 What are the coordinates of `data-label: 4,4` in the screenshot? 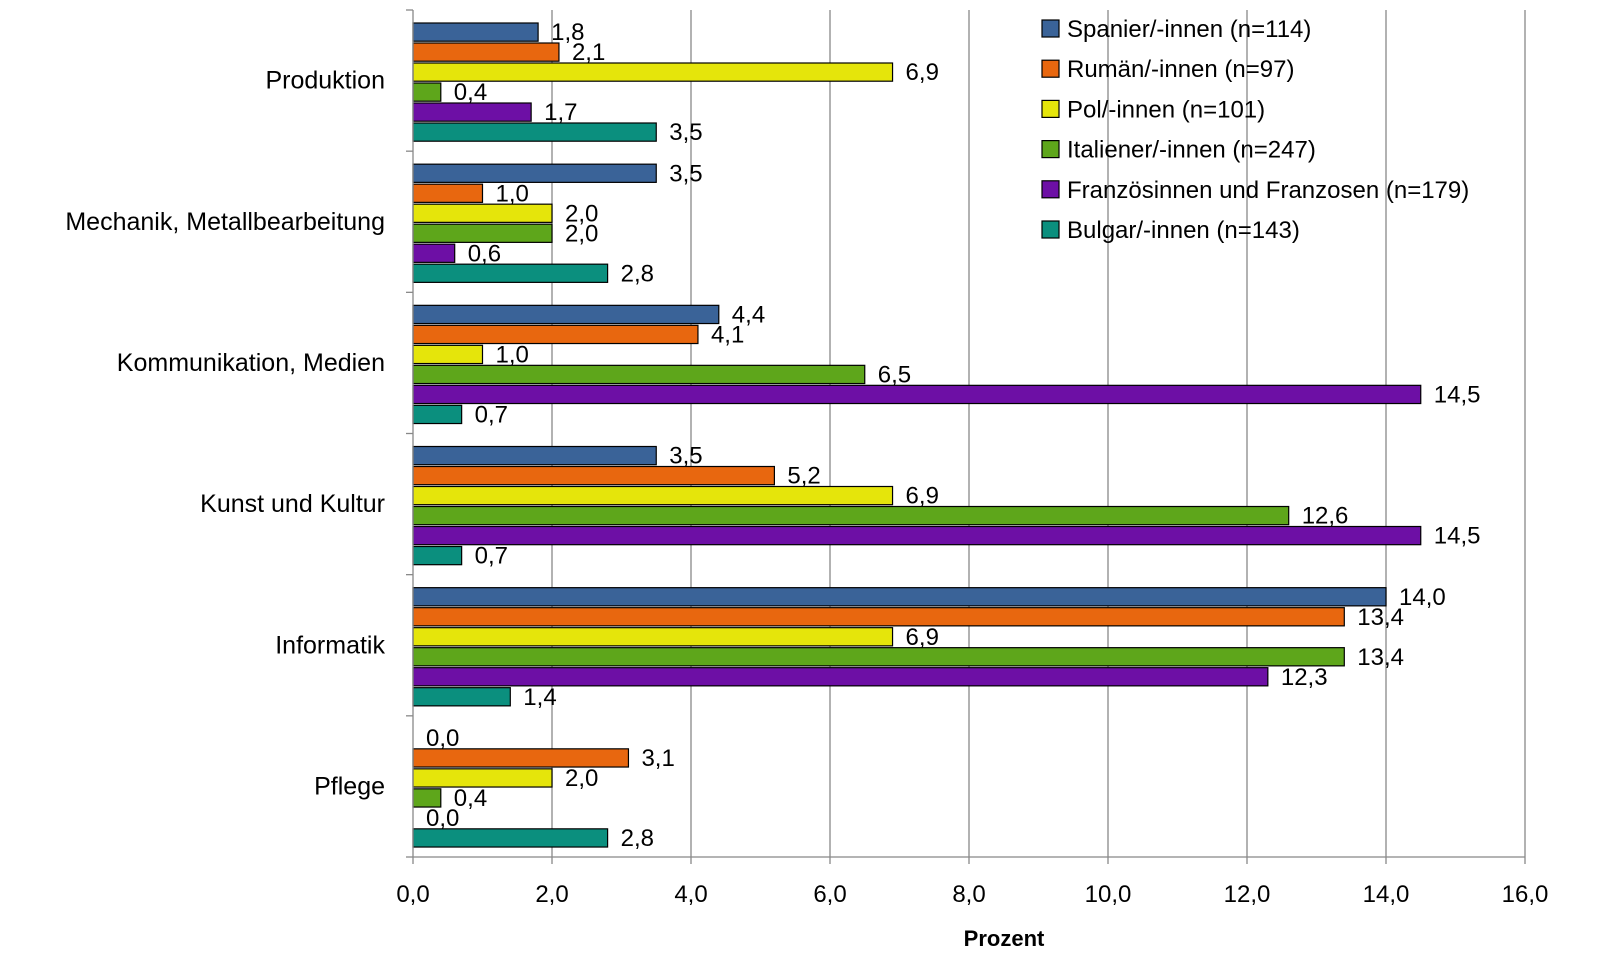 It's located at (748, 314).